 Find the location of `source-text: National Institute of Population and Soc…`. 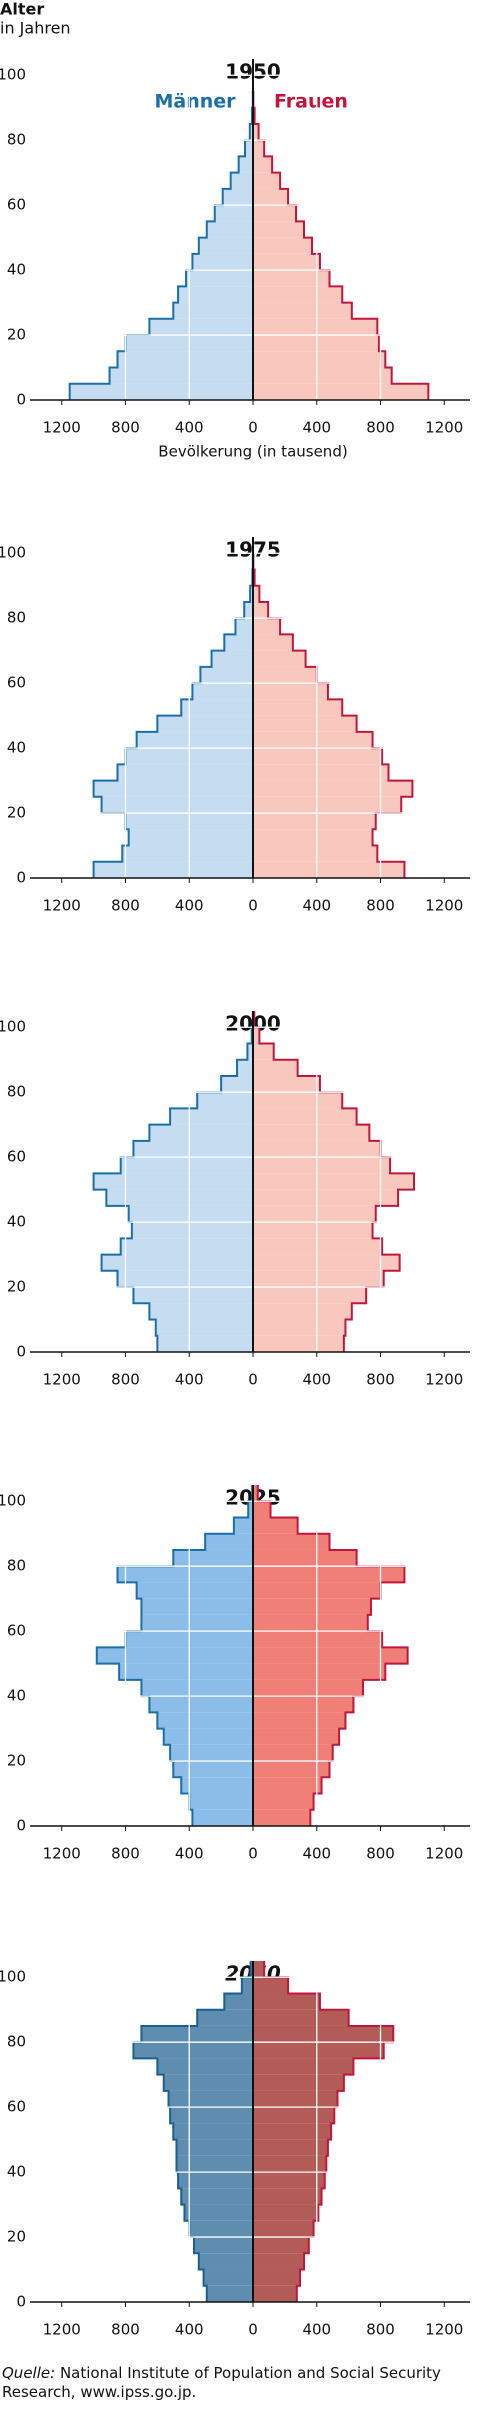

source-text: National Institute of Population and Soc… is located at coordinates (221, 2382).